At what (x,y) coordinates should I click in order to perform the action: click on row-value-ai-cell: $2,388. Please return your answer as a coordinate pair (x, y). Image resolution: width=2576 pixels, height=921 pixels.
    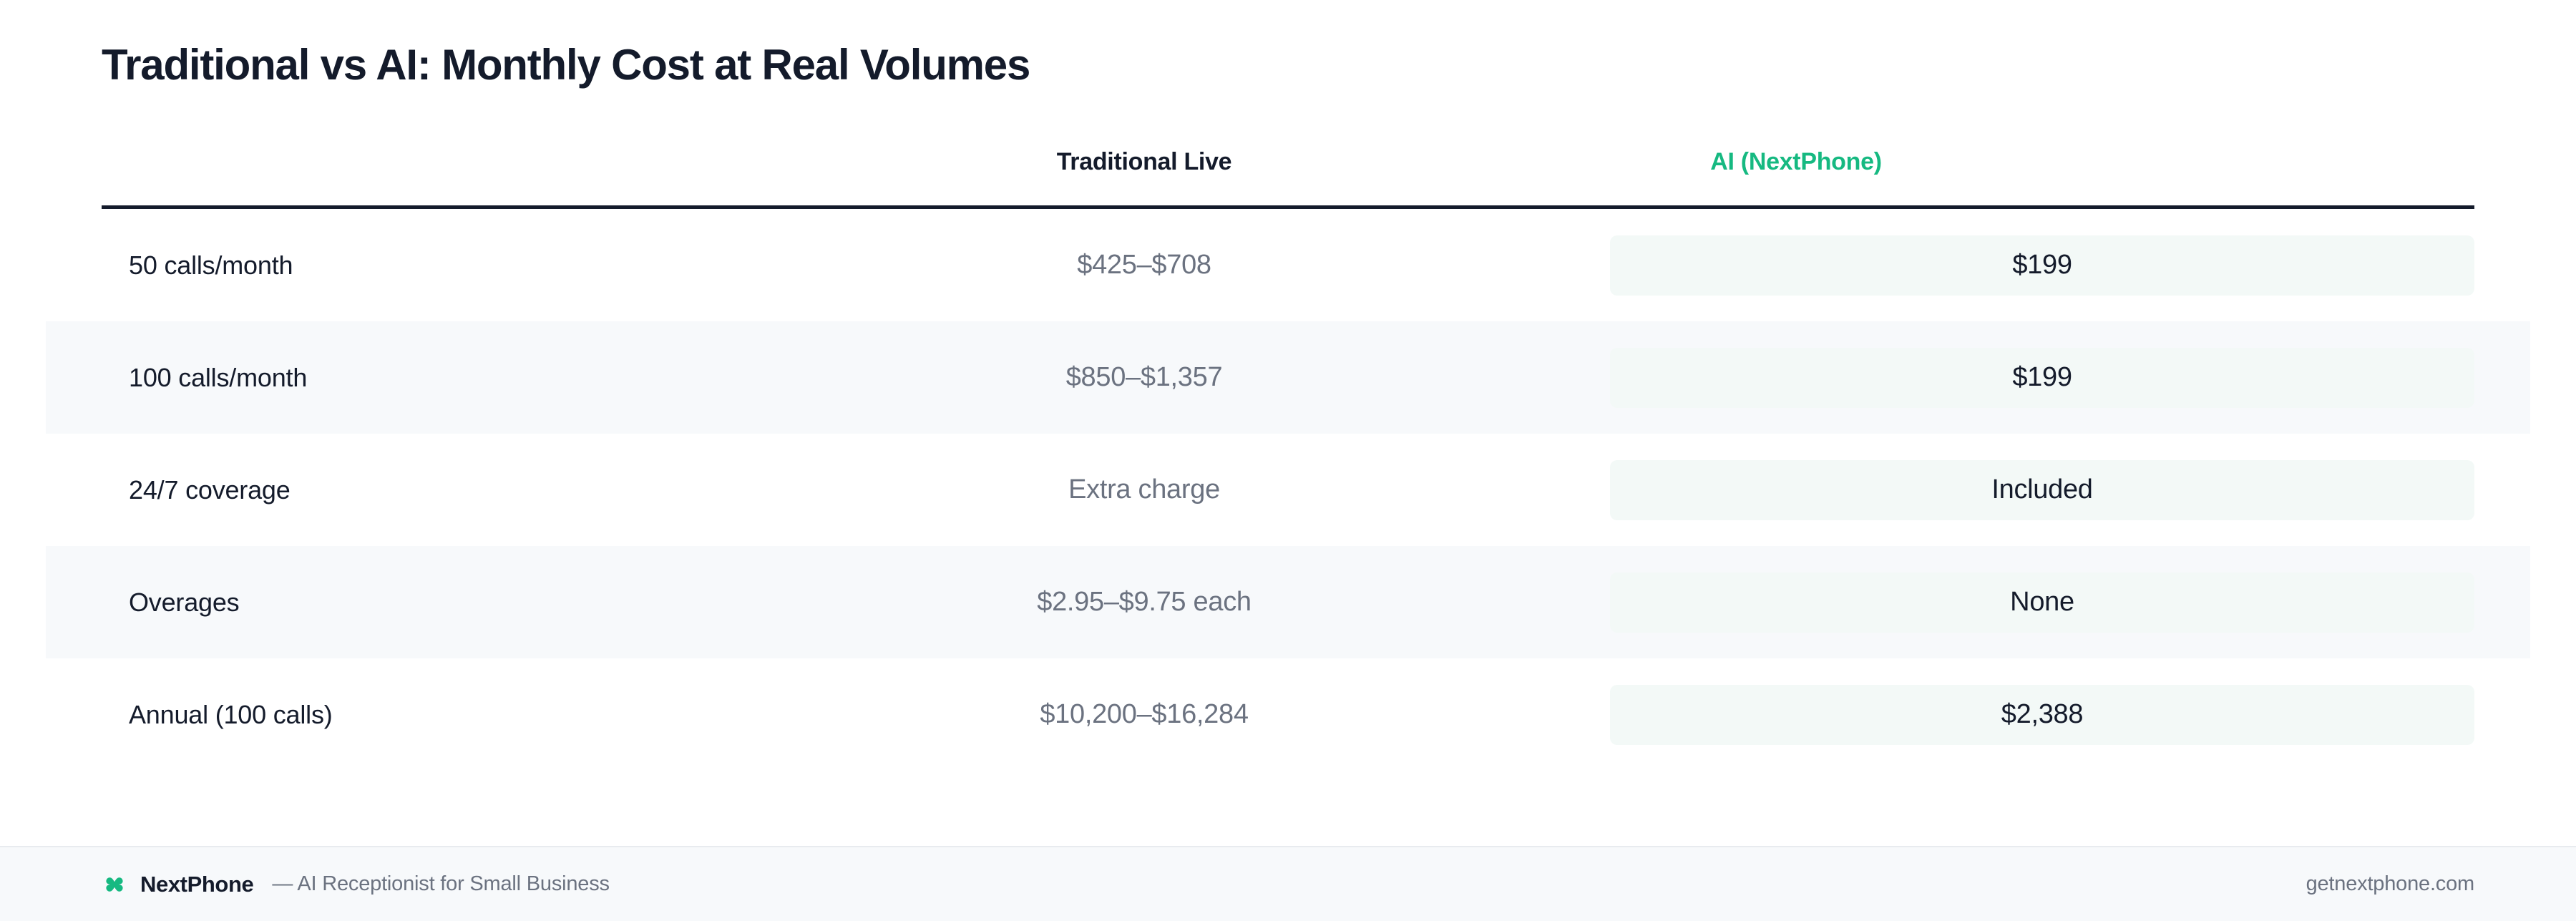
    Looking at the image, I should click on (2042, 714).